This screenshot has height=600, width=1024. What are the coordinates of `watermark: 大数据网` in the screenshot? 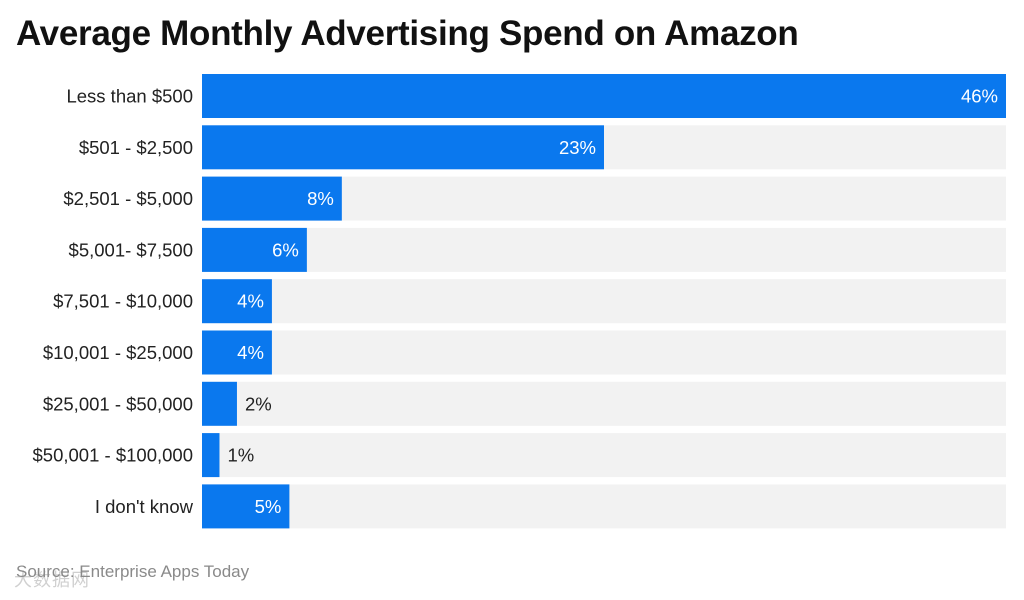 It's located at (52, 580).